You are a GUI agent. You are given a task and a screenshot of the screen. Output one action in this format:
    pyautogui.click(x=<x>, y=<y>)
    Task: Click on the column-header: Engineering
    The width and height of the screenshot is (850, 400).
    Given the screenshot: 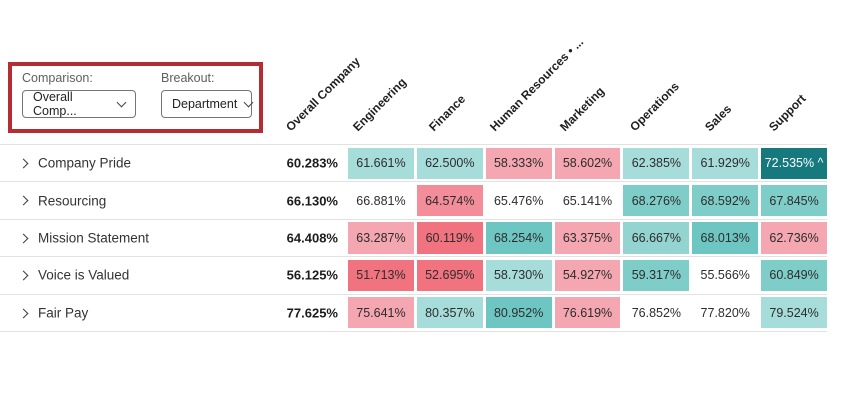 What is the action you would take?
    pyautogui.click(x=380, y=104)
    